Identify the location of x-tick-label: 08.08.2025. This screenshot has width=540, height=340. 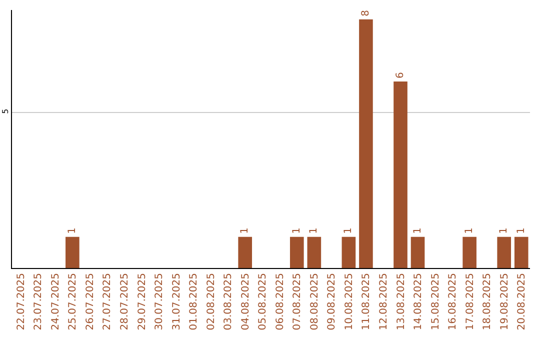
(314, 301).